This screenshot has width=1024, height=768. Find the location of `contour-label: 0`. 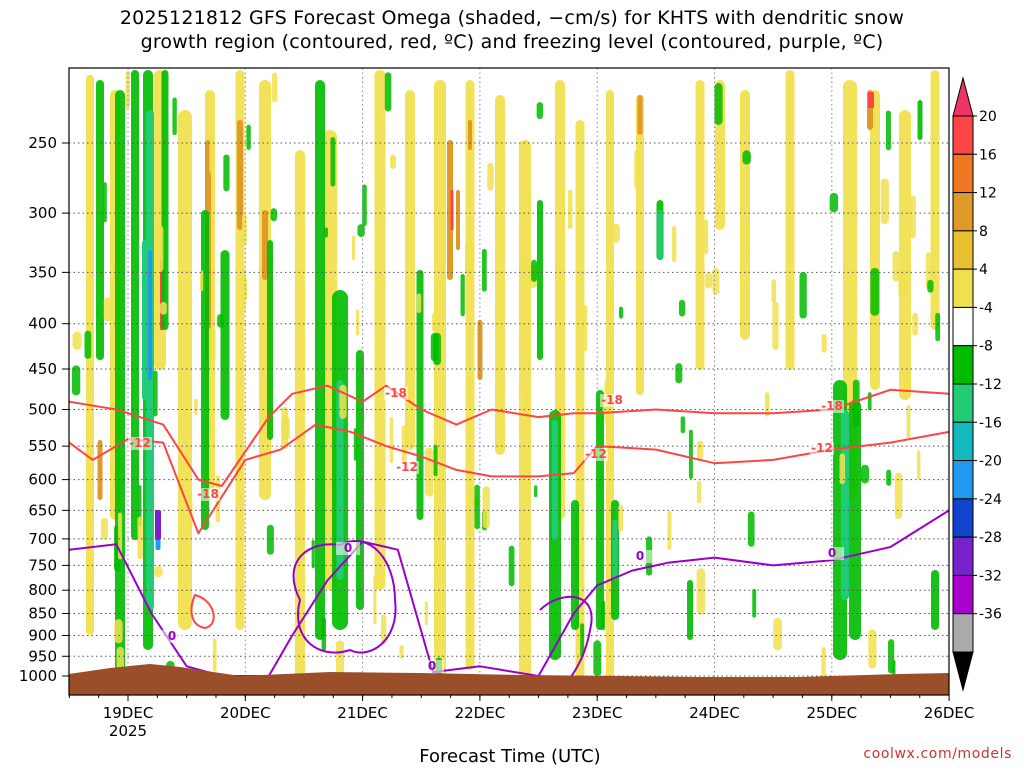

contour-label: 0 is located at coordinates (640, 556).